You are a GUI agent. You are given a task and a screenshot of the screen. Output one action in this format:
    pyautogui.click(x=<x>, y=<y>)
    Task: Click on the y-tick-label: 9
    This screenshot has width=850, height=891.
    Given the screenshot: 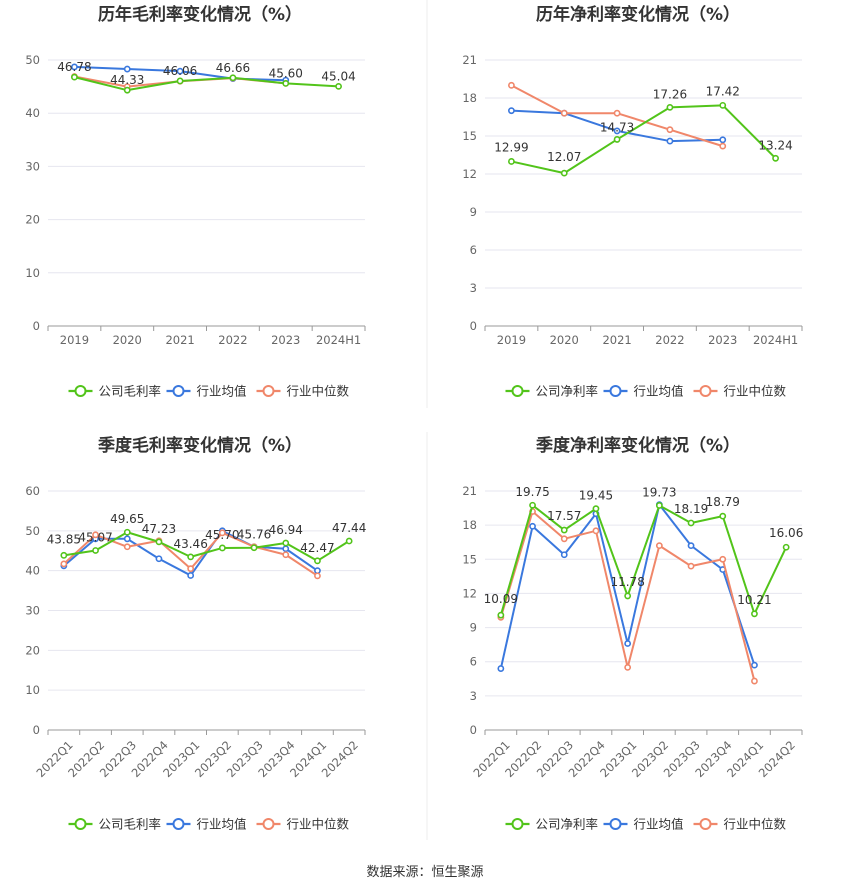 What is the action you would take?
    pyautogui.click(x=473, y=212)
    